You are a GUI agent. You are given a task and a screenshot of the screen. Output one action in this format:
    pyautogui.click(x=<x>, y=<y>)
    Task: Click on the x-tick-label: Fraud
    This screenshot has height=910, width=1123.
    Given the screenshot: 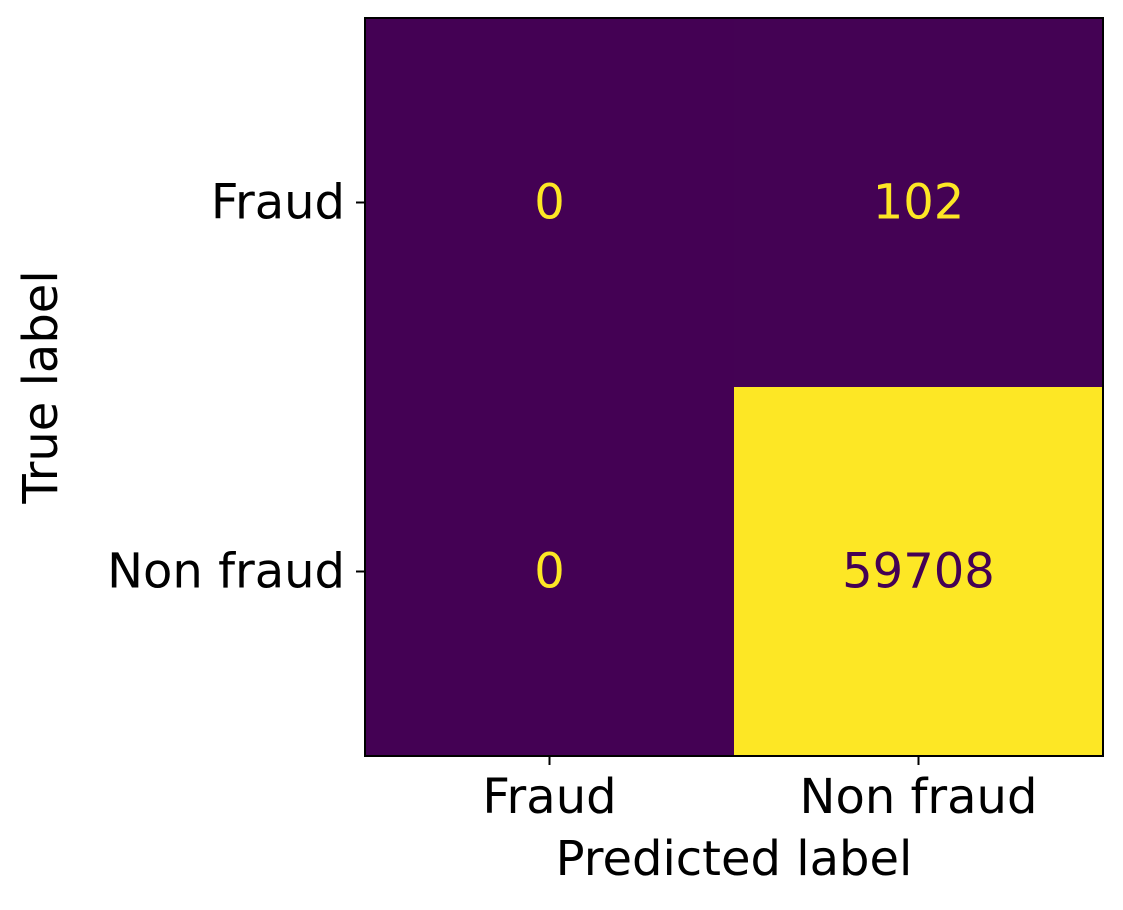 What is the action you would take?
    pyautogui.click(x=549, y=797)
    